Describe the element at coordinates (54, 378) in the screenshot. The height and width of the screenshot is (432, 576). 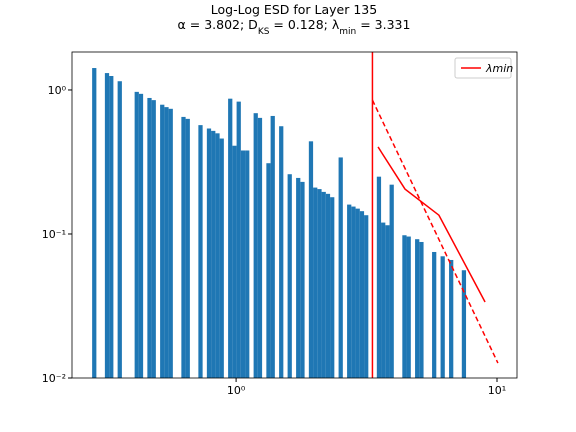
I see `y-tick-label: 10⁻²` at that location.